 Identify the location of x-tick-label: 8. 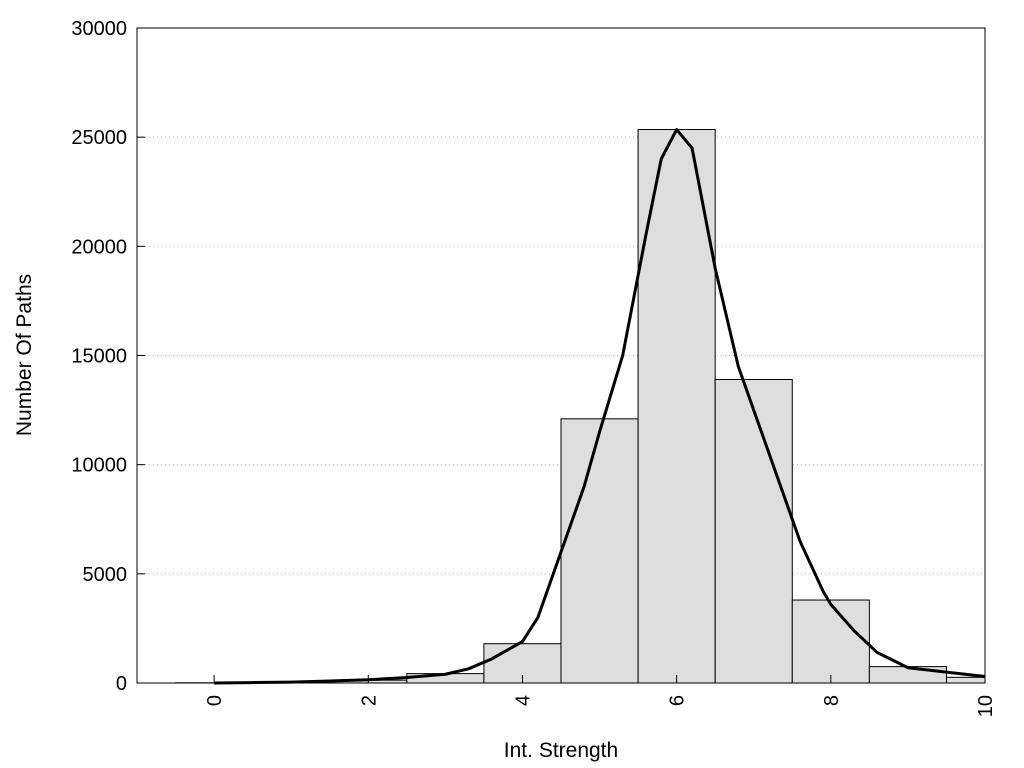
(832, 700).